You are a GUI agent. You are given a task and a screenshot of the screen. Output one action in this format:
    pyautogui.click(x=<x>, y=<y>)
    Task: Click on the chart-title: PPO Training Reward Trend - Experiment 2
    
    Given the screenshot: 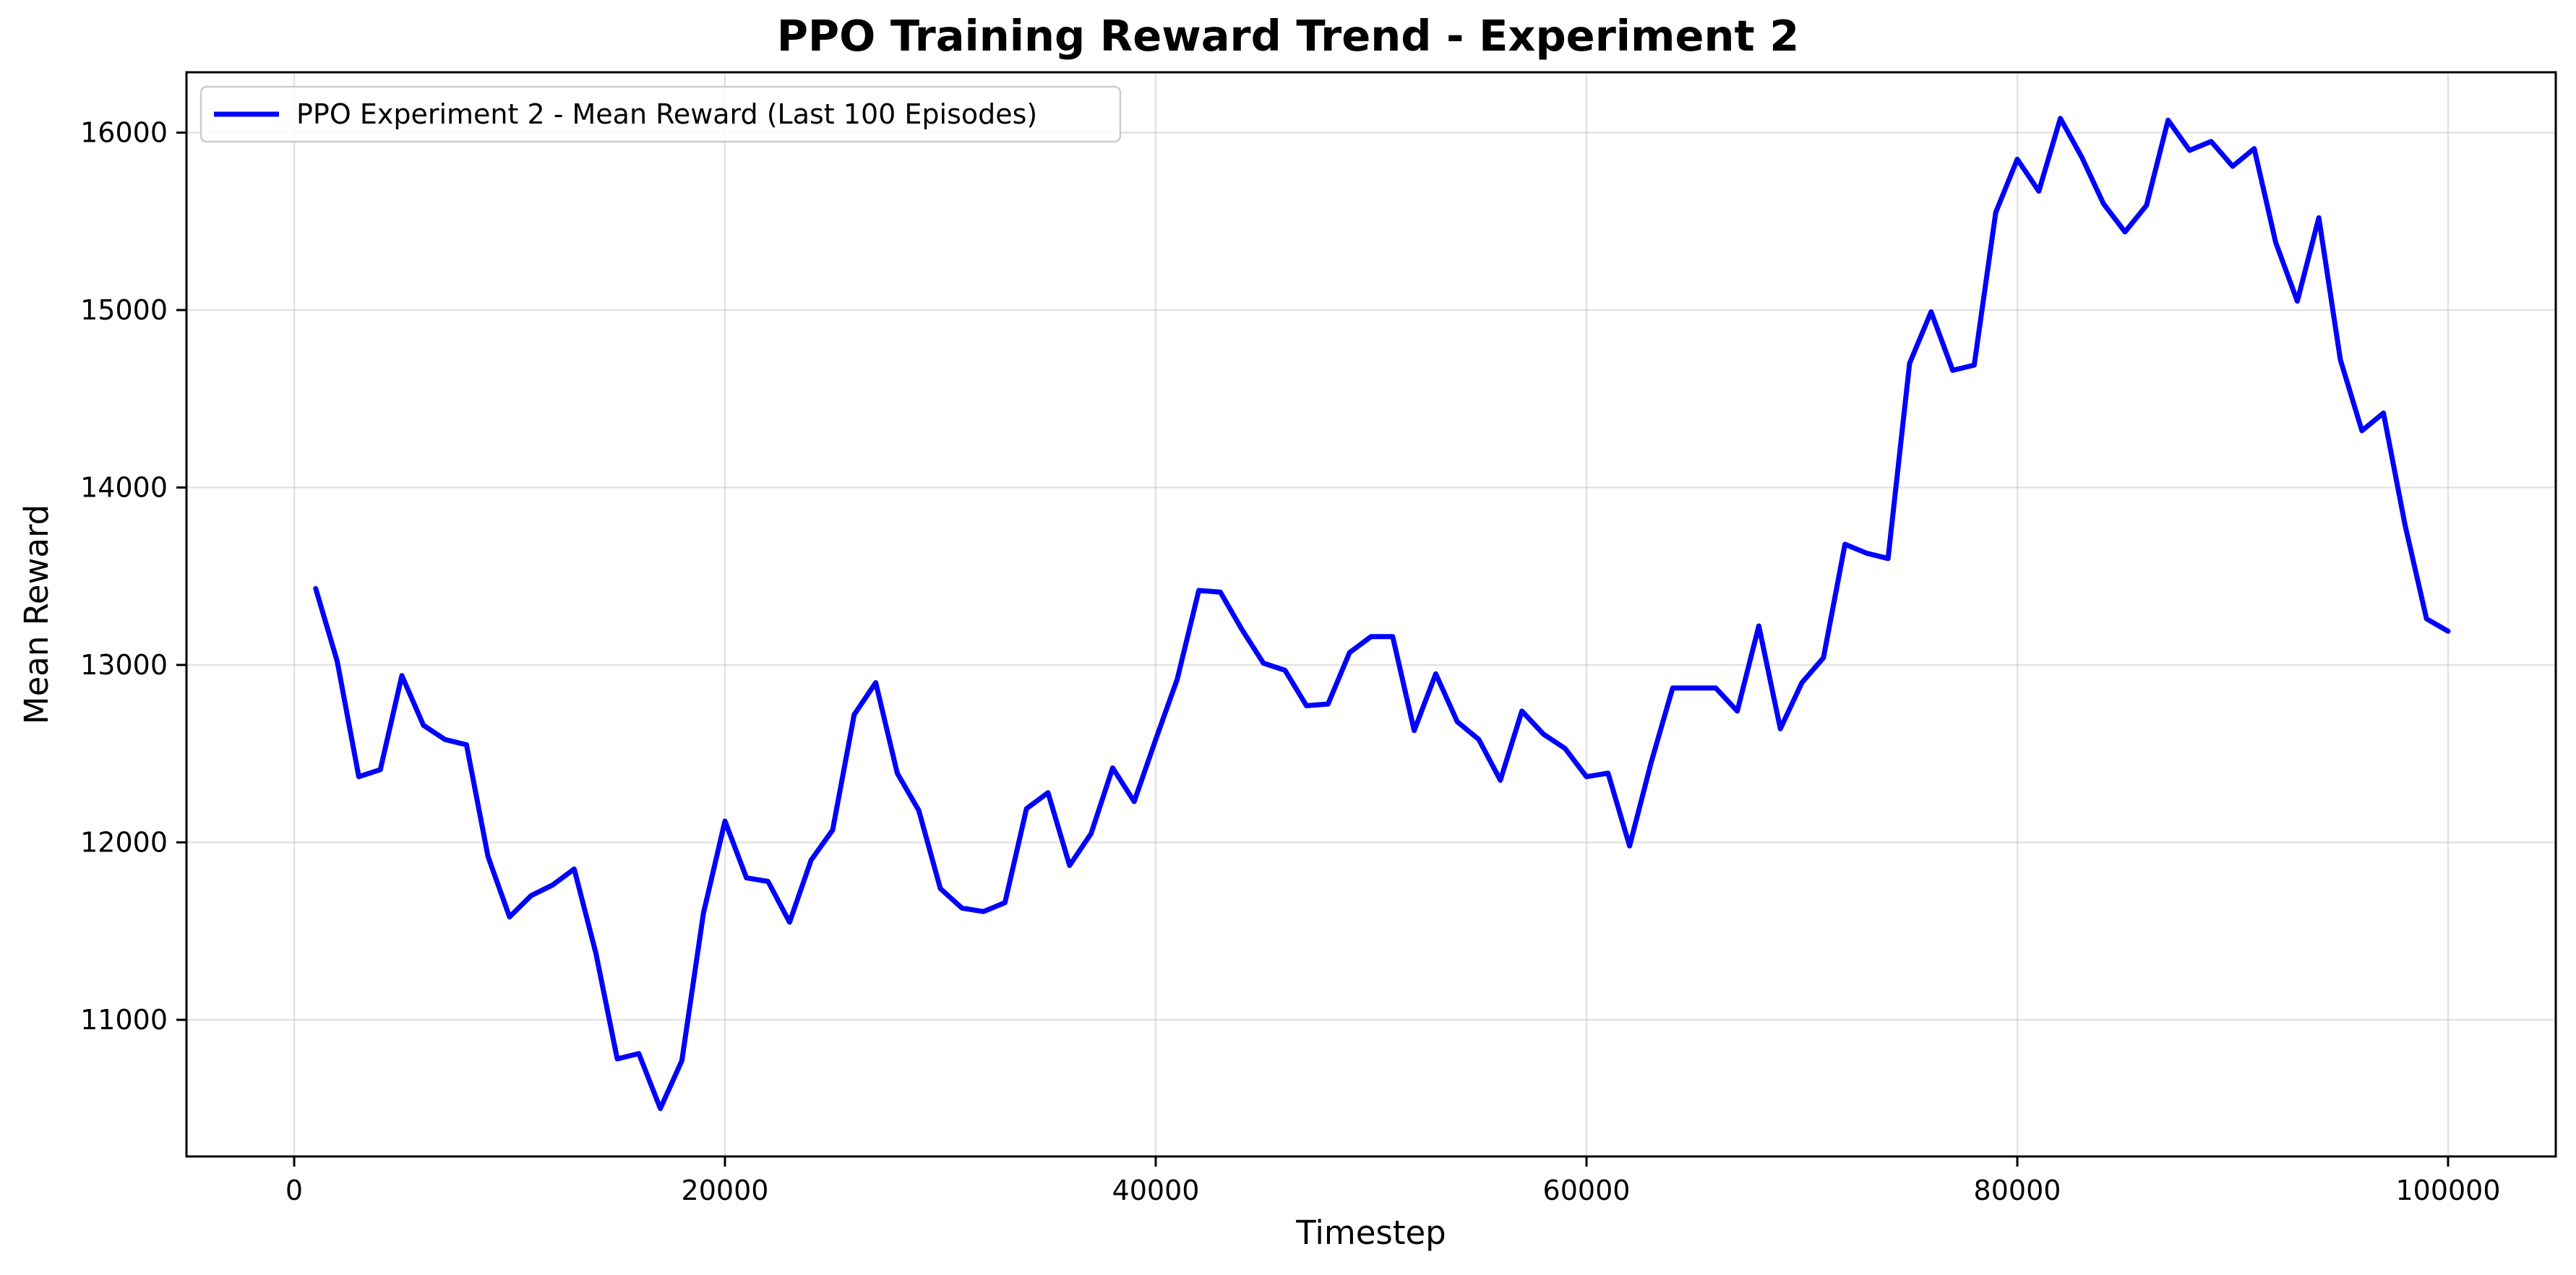 What is the action you would take?
    pyautogui.click(x=1289, y=36)
    